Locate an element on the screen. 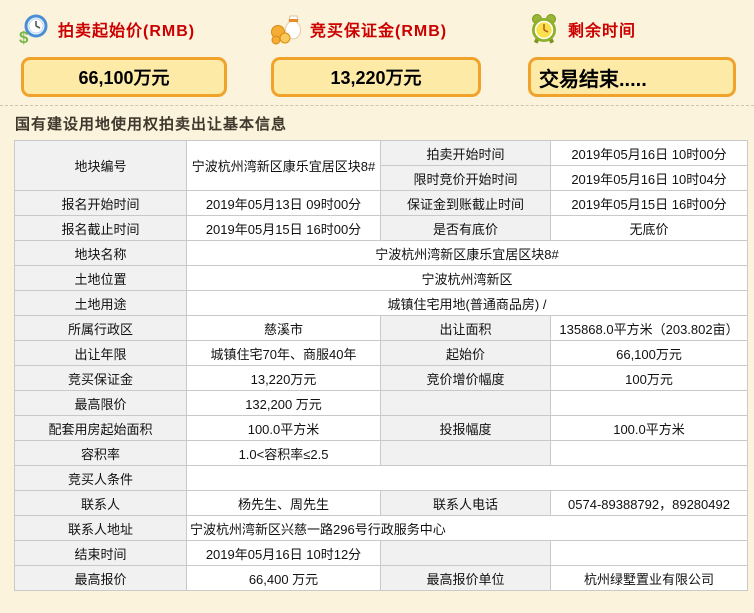  table-row: 联系人地址 宁波杭州湾新区兴慈一路296号行政服务中心 is located at coordinates (381, 528).